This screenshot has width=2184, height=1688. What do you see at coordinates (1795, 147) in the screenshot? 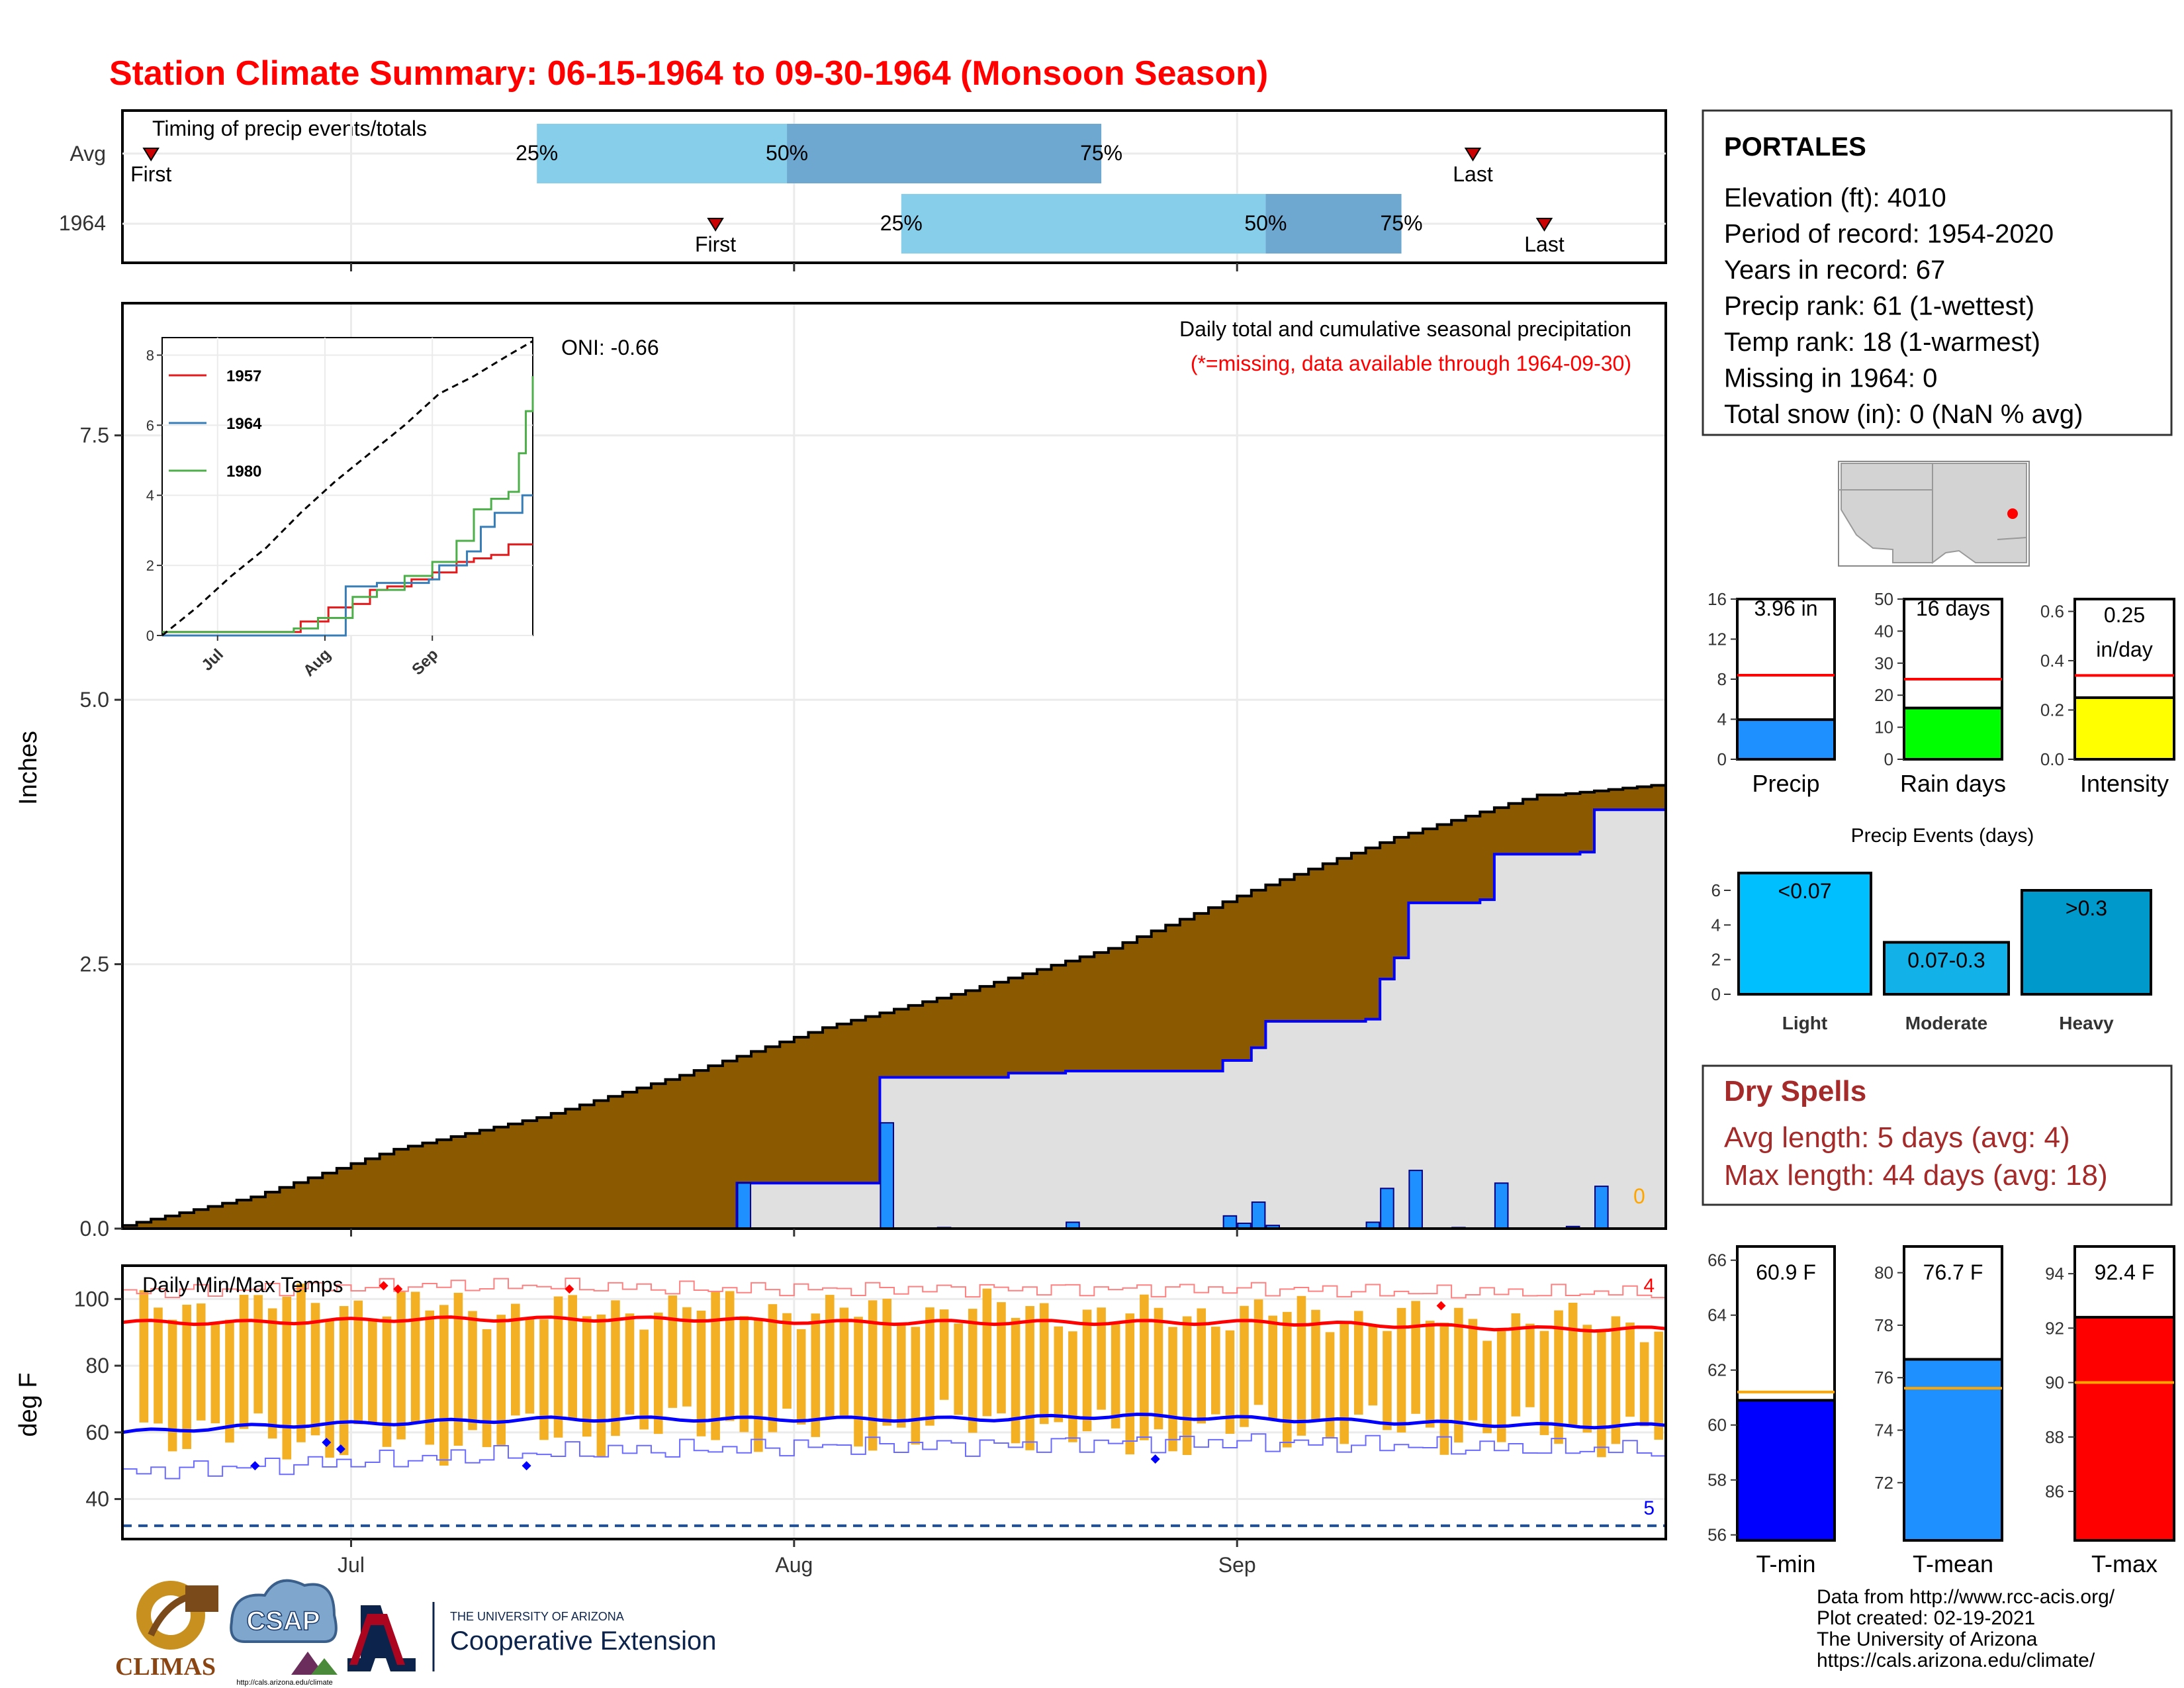
I see `station-name: PORTALES` at bounding box center [1795, 147].